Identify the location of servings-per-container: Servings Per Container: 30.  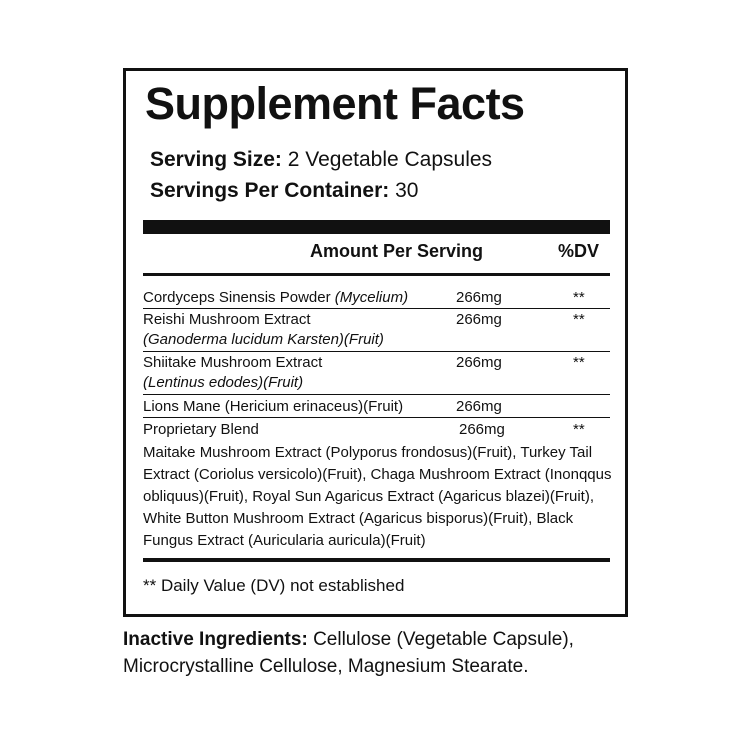
(284, 191).